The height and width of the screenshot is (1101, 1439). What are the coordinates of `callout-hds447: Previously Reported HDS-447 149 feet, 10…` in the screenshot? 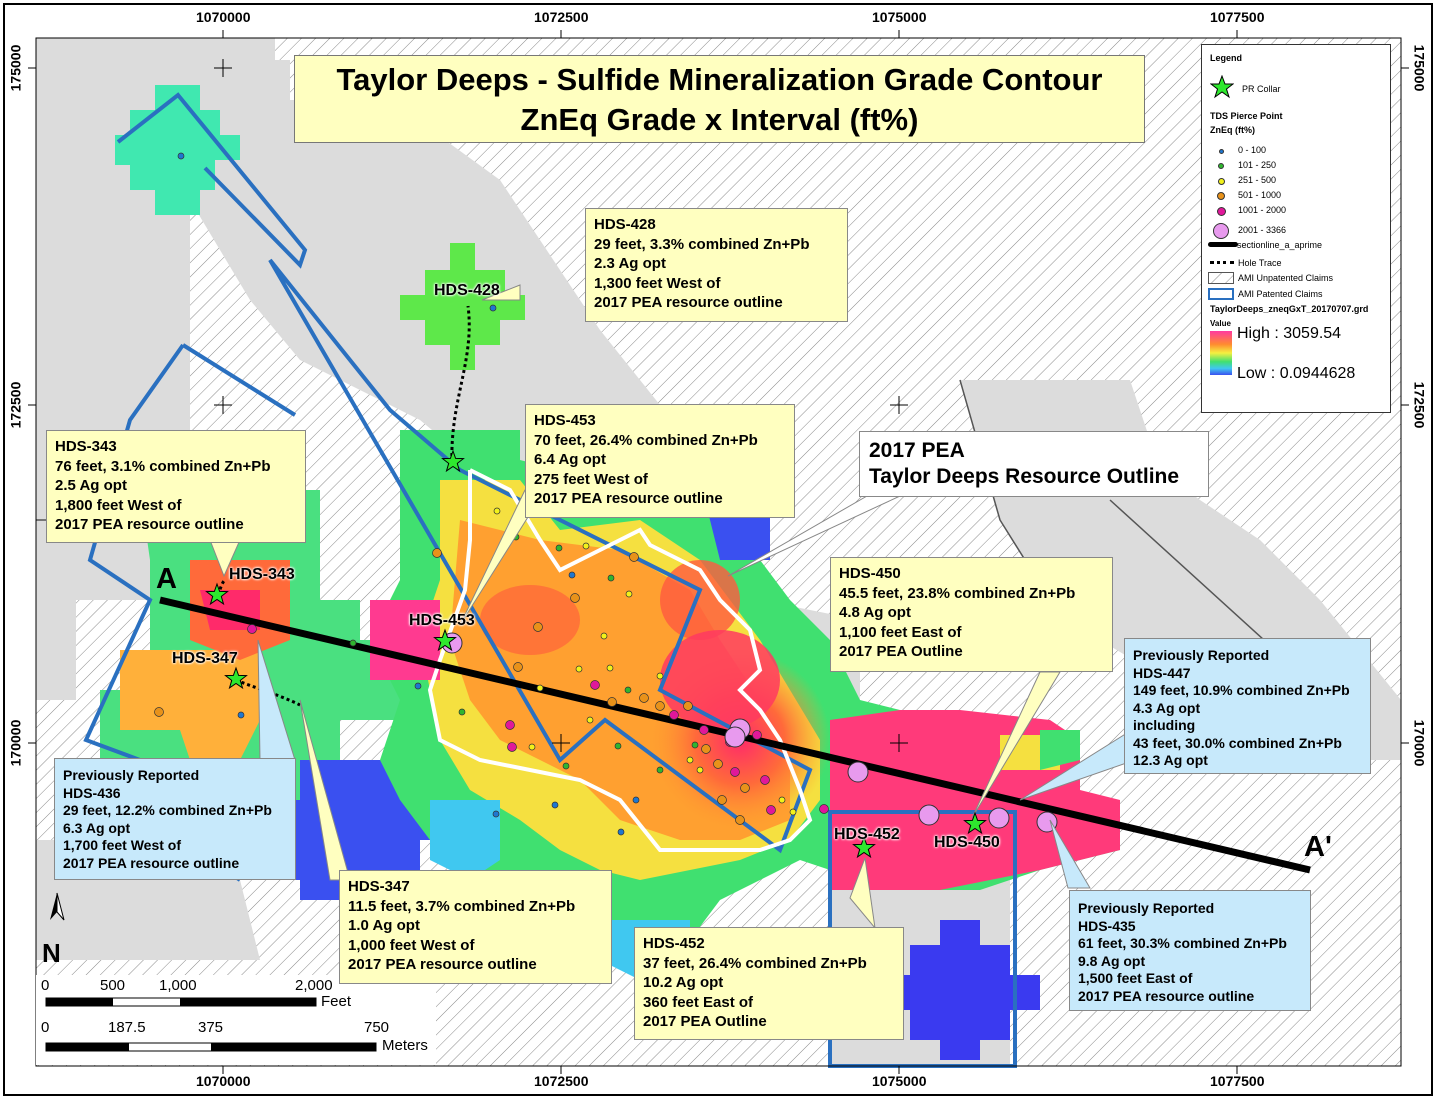 It's located at (1247, 706).